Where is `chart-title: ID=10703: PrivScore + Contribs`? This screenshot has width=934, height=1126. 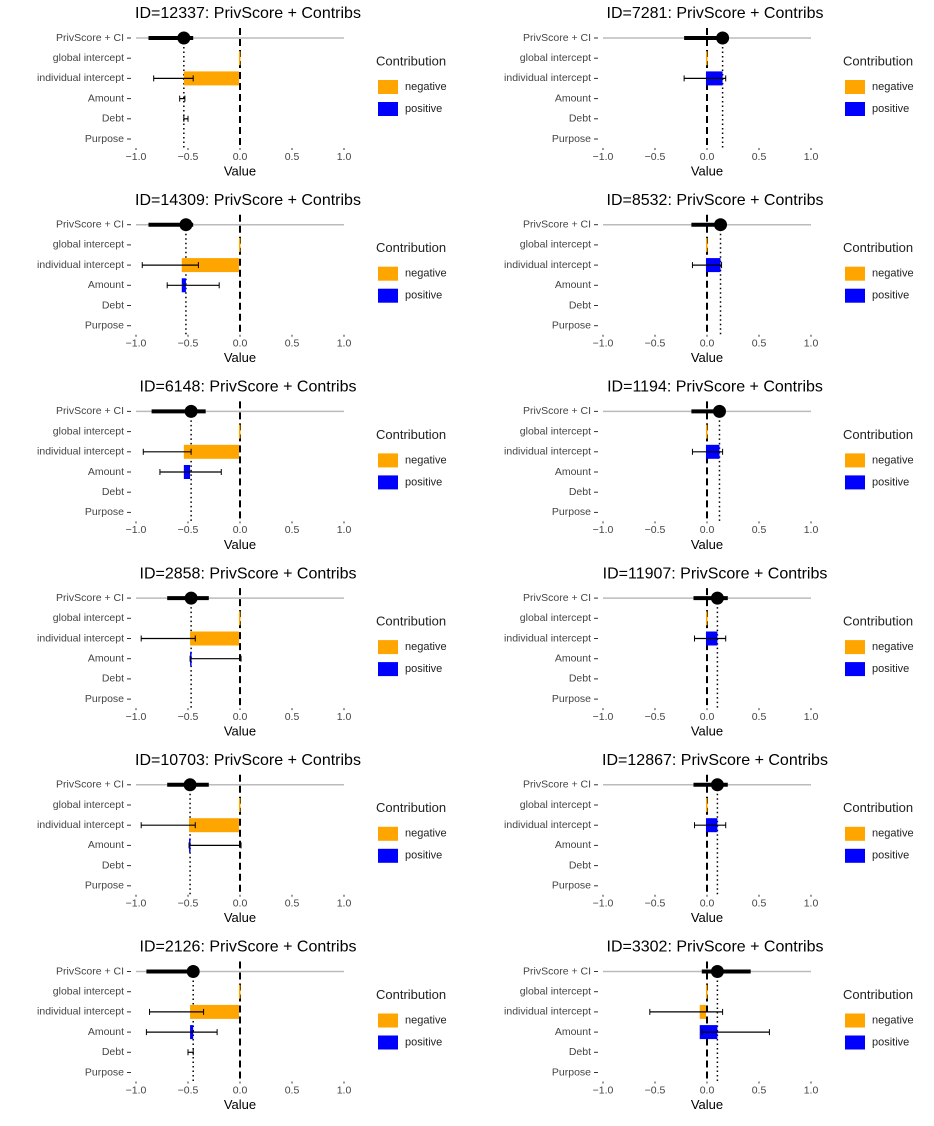 chart-title: ID=10703: PrivScore + Contribs is located at coordinates (248, 760).